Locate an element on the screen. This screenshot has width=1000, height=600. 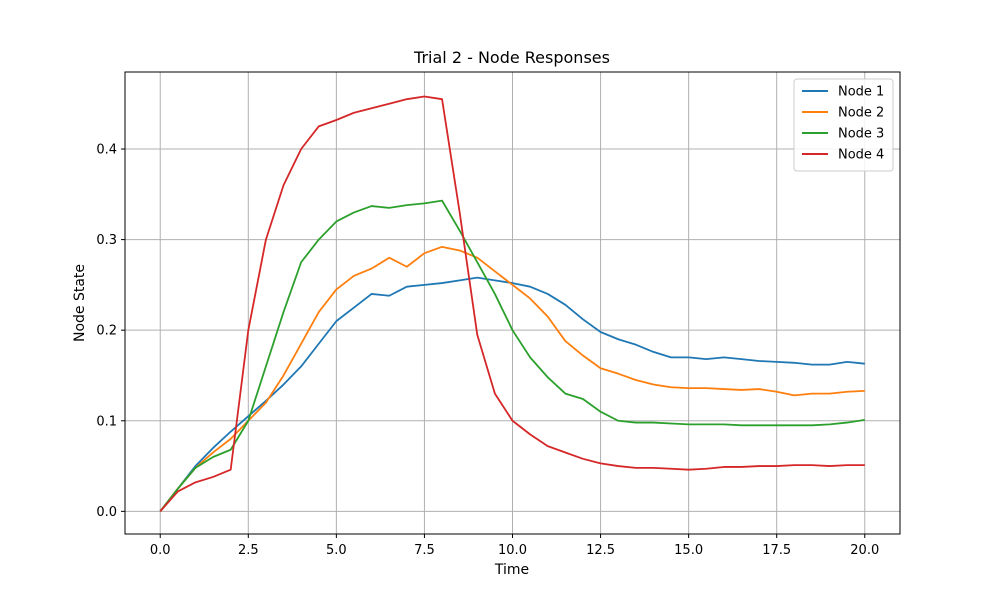
chart-title: Trial 2 - Node Responses is located at coordinates (511, 57).